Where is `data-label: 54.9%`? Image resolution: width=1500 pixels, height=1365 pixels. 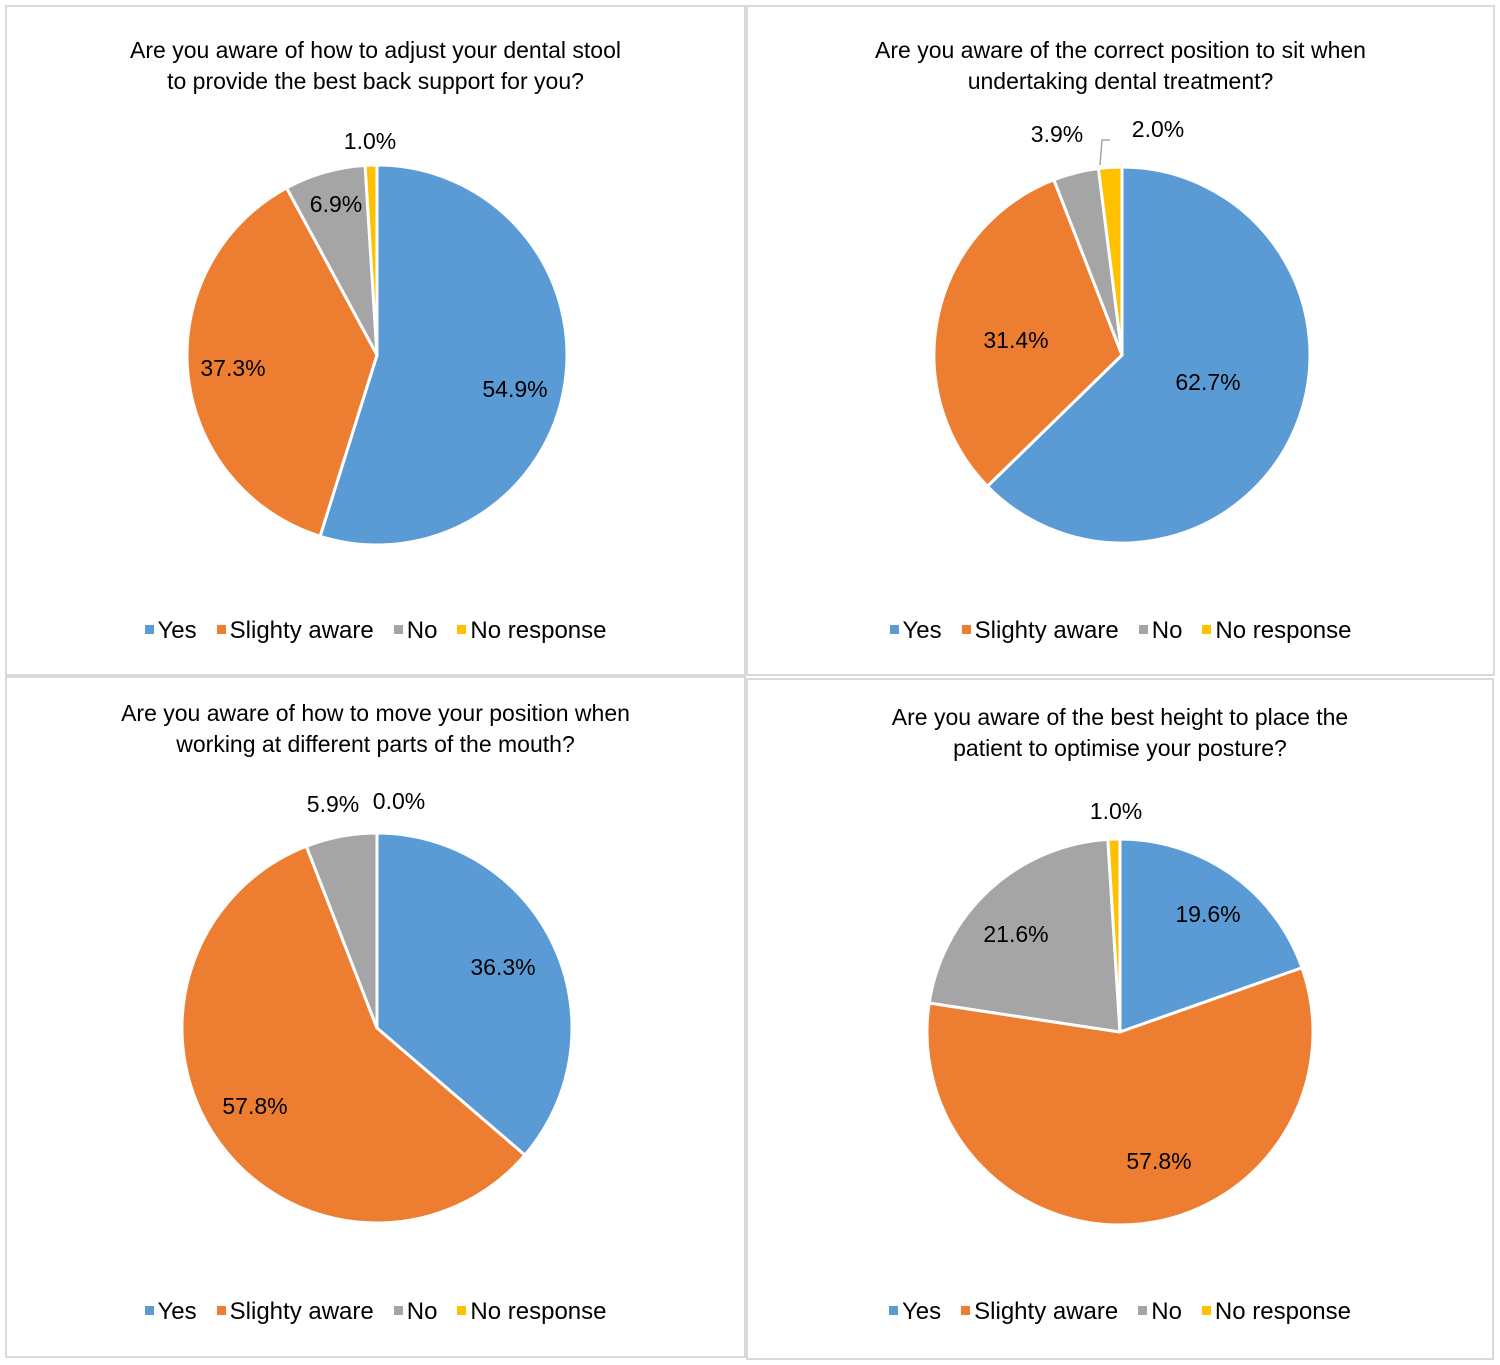
data-label: 54.9% is located at coordinates (514, 389).